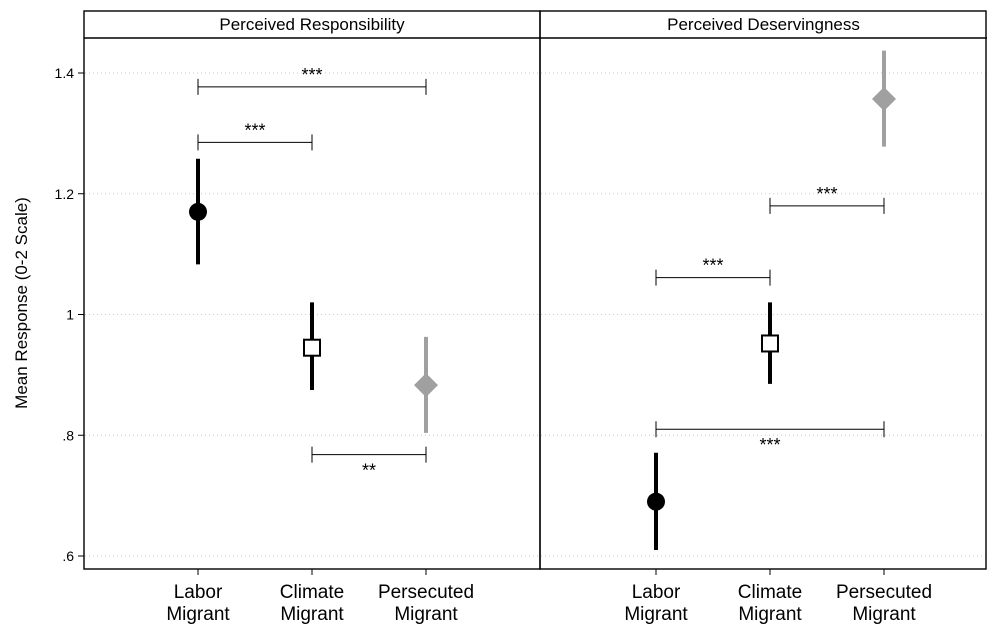 This screenshot has height=624, width=987. Describe the element at coordinates (763, 24) in the screenshot. I see `panel-title: Perceived Deservingness` at that location.